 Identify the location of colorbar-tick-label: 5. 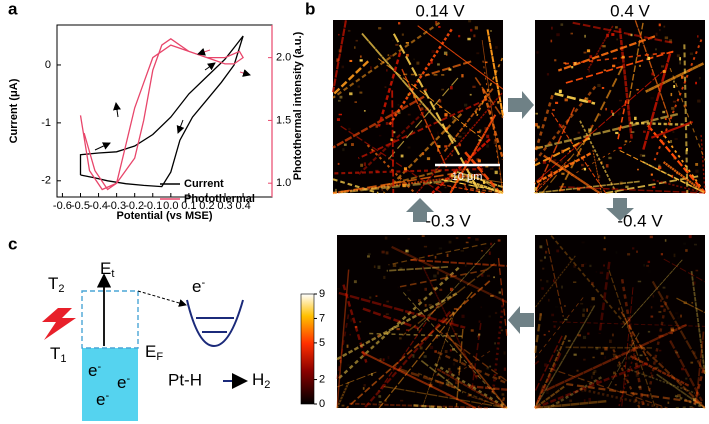
(322, 343).